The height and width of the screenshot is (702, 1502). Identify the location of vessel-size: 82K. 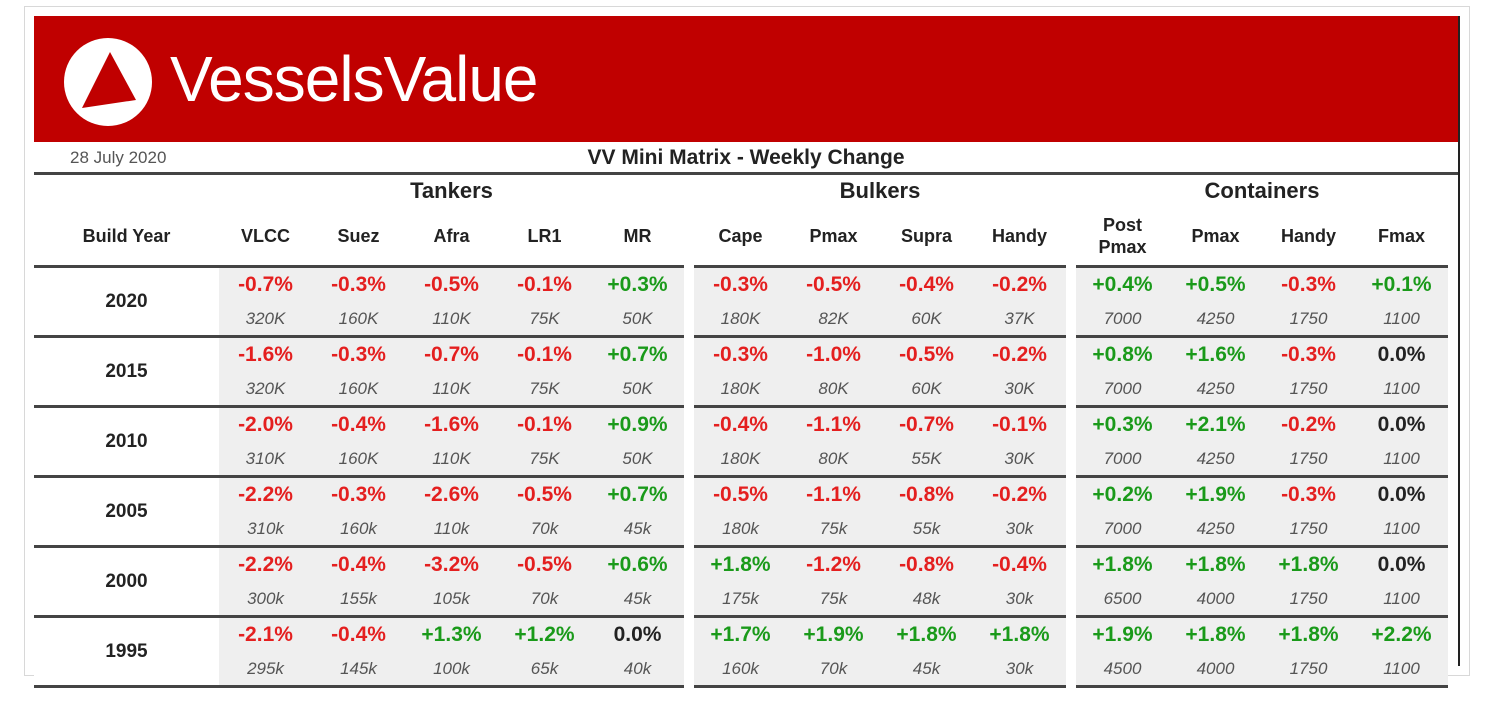
(833, 320).